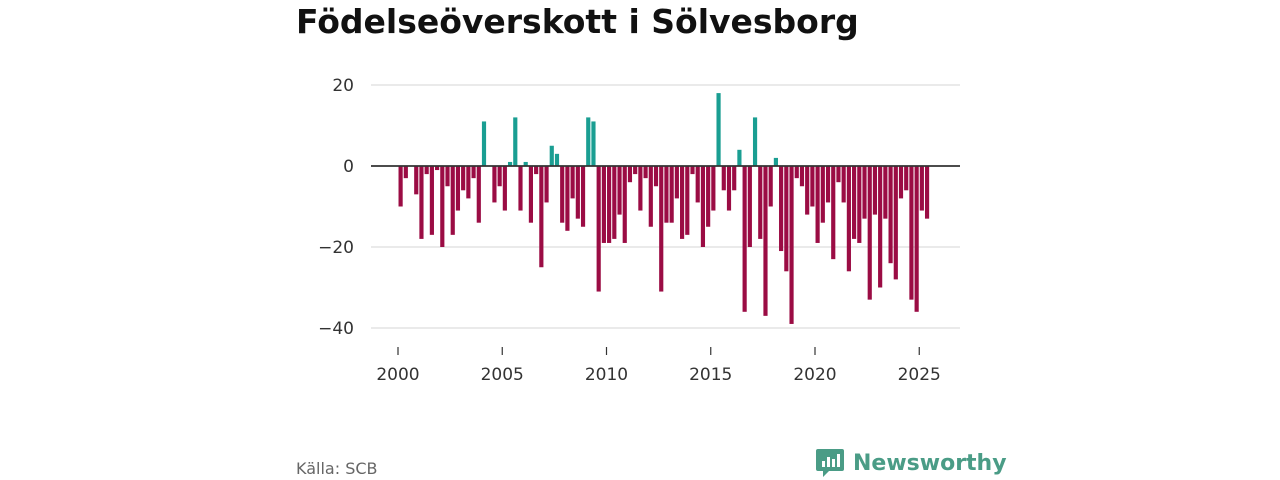  I want to click on brand-logo: Newsworthy, so click(911, 463).